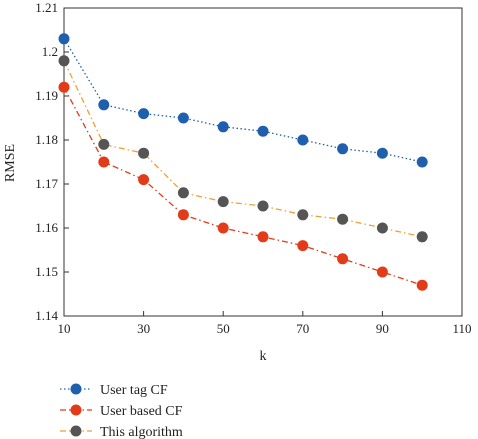 The width and height of the screenshot is (478, 439). What do you see at coordinates (10, 163) in the screenshot?
I see `y-axis-label: RMSE` at bounding box center [10, 163].